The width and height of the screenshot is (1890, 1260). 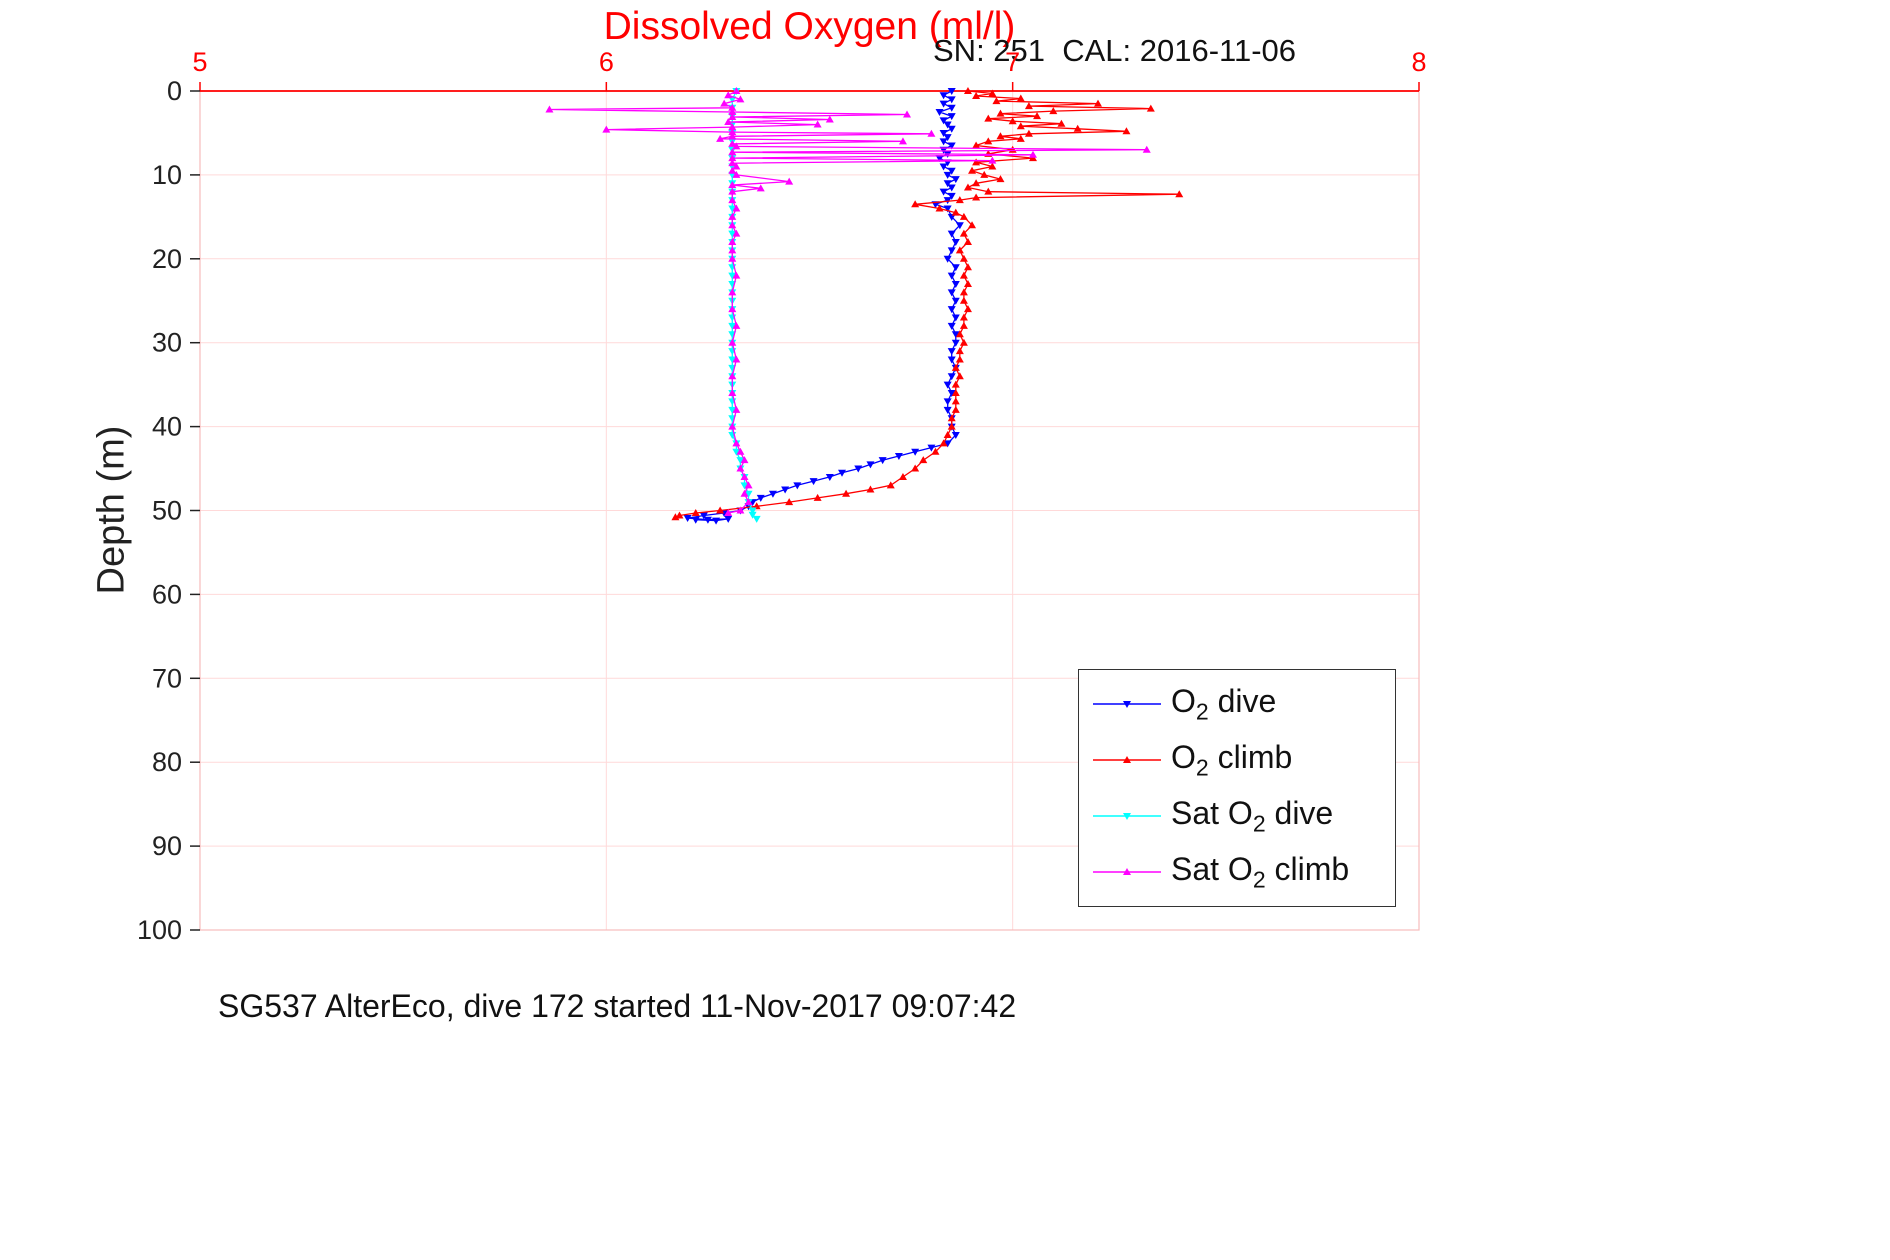 I want to click on svg-text: 30, so click(x=167, y=343).